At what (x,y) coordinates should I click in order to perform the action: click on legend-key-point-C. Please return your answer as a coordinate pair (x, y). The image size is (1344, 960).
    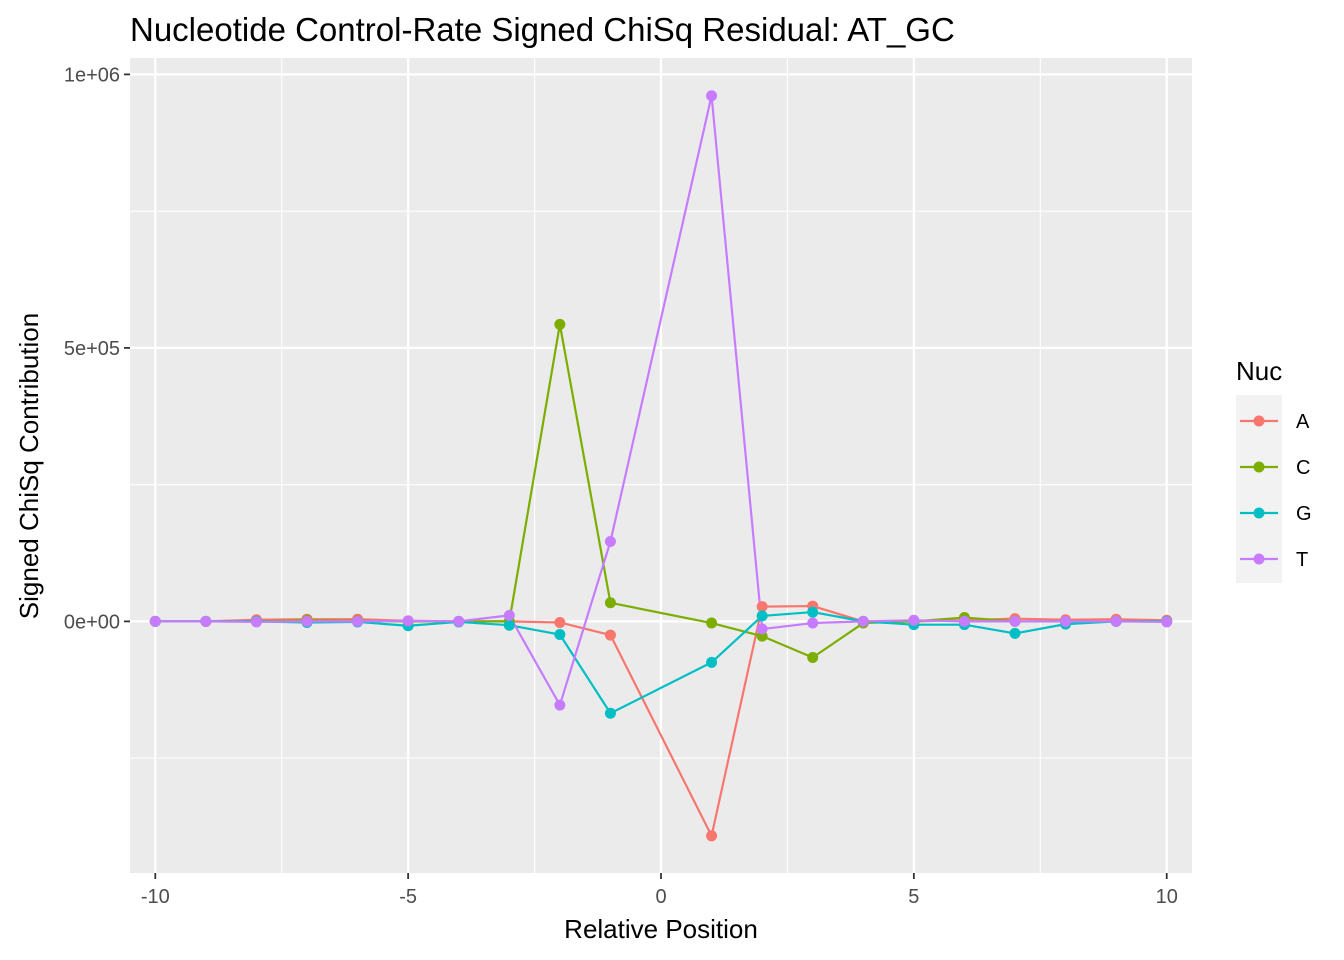
    Looking at the image, I should click on (1259, 467).